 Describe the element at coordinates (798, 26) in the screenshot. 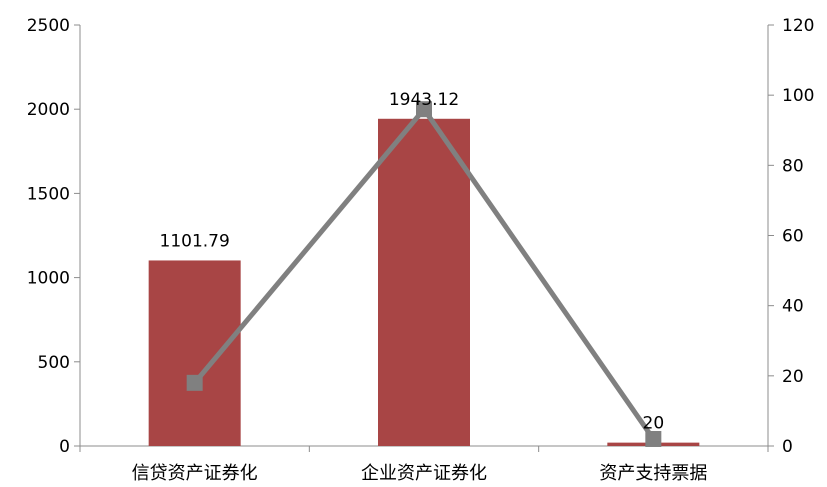

I see `y-right-tick-label: 120` at that location.